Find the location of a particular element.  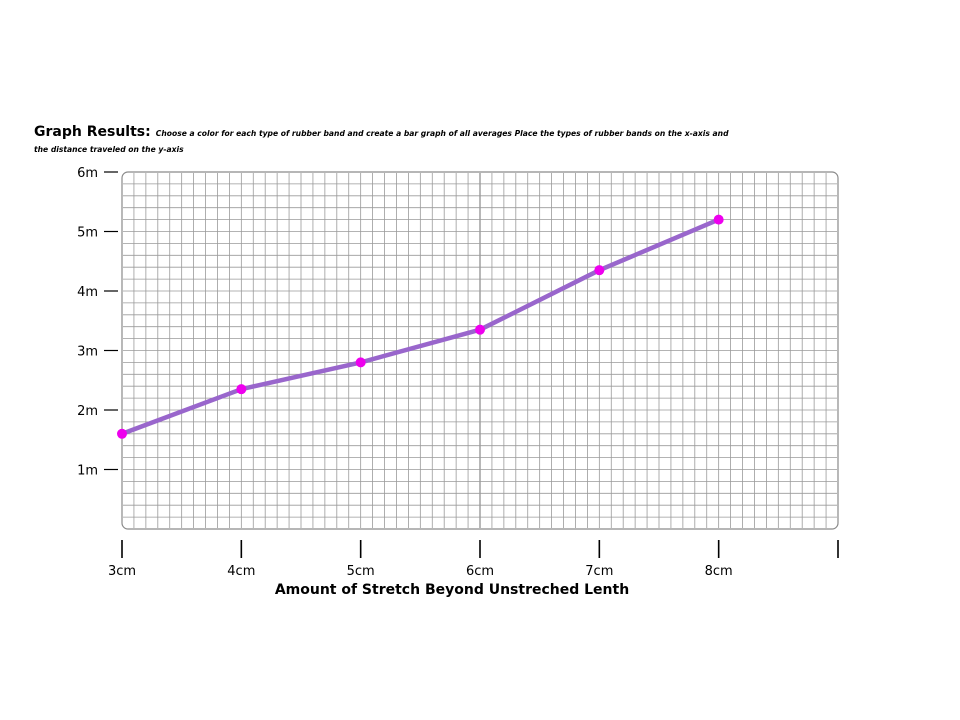

instruction-line-2: the distance traveled on the y-axis is located at coordinates (109, 149).